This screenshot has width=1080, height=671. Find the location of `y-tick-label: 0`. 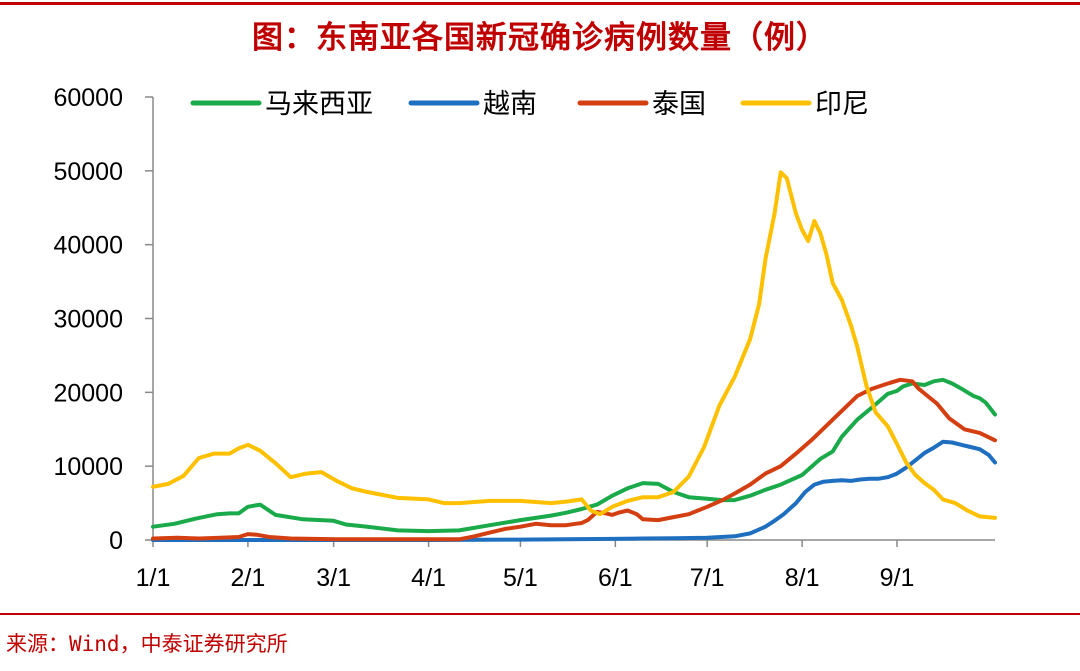

y-tick-label: 0 is located at coordinates (116, 541).